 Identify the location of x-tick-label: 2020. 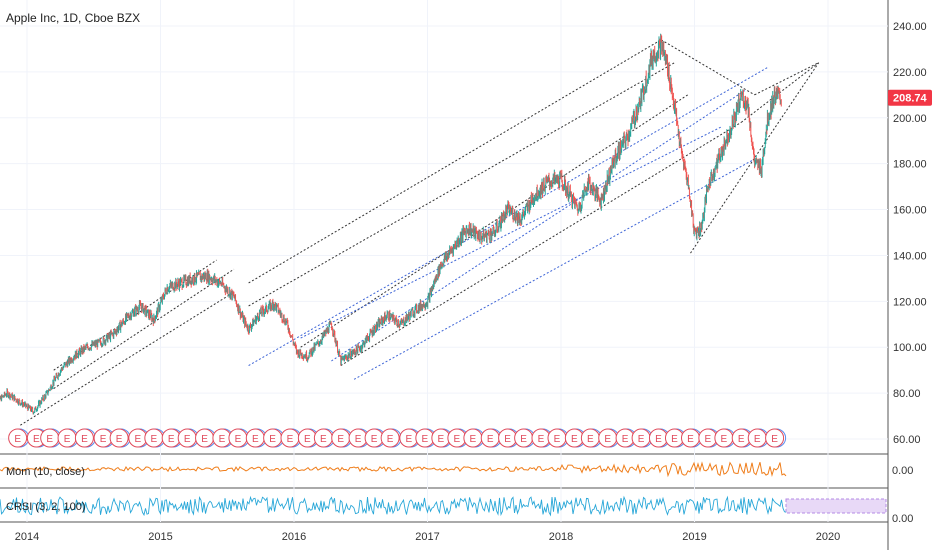
(828, 537).